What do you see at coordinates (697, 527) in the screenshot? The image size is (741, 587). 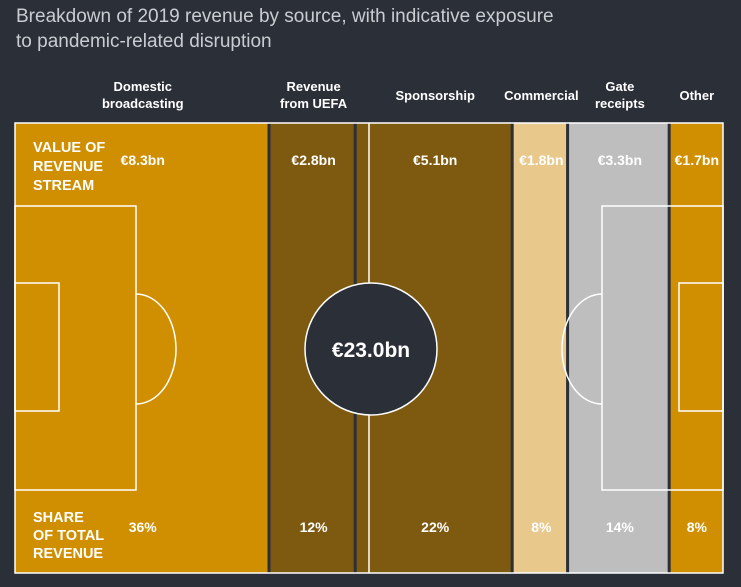 I see `share-label-5: 8%` at bounding box center [697, 527].